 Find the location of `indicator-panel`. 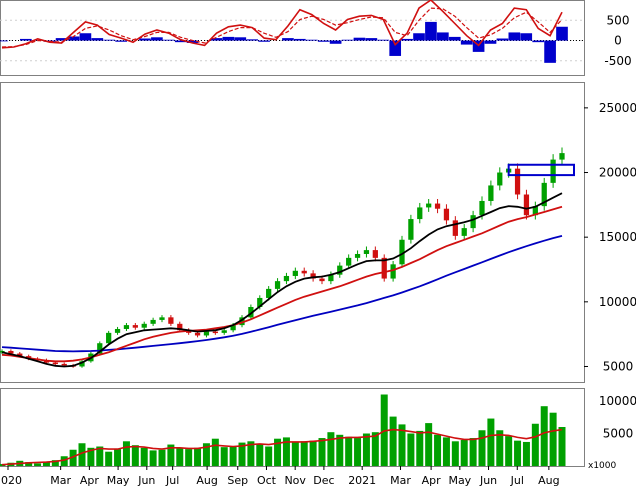

indicator-panel is located at coordinates (284, 31).